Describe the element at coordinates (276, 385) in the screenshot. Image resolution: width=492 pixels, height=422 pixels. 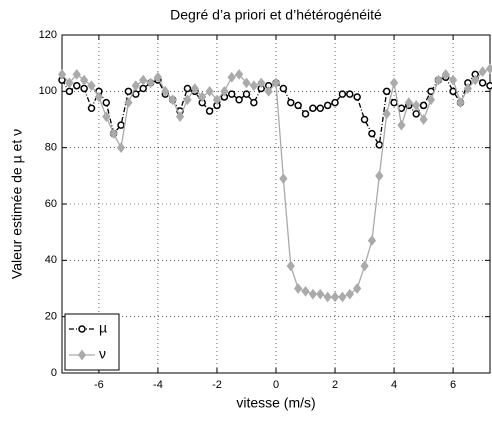
I see `x-tick-label: 0` at that location.